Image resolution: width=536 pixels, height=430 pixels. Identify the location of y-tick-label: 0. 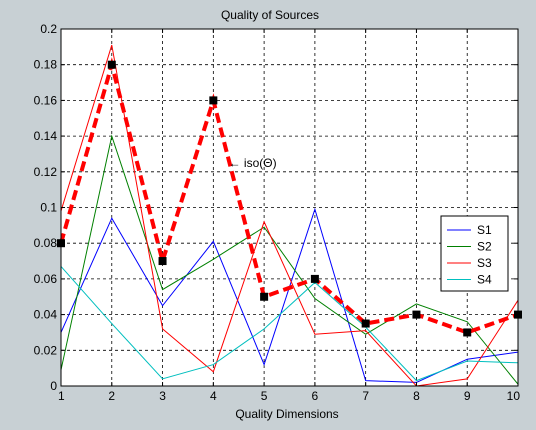
(53, 386).